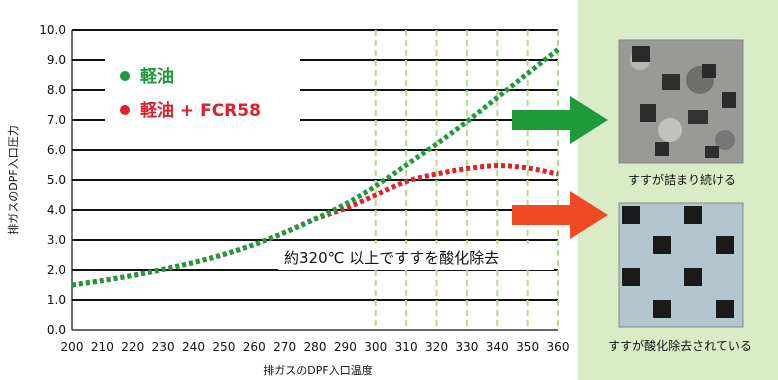 The height and width of the screenshot is (380, 778). I want to click on legend-label-diesel-fcr58: 軽油 + FCR58, so click(200, 110).